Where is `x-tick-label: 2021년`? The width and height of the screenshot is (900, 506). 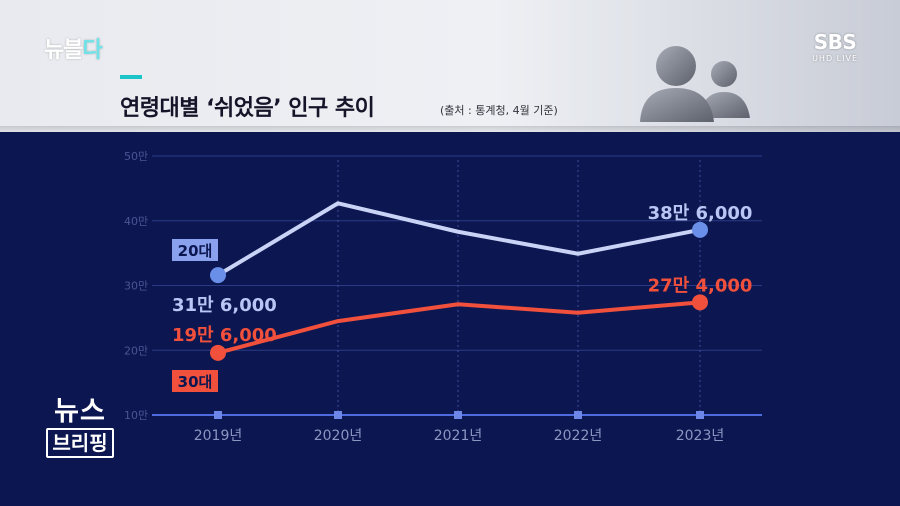
x-tick-label: 2021년 is located at coordinates (458, 436).